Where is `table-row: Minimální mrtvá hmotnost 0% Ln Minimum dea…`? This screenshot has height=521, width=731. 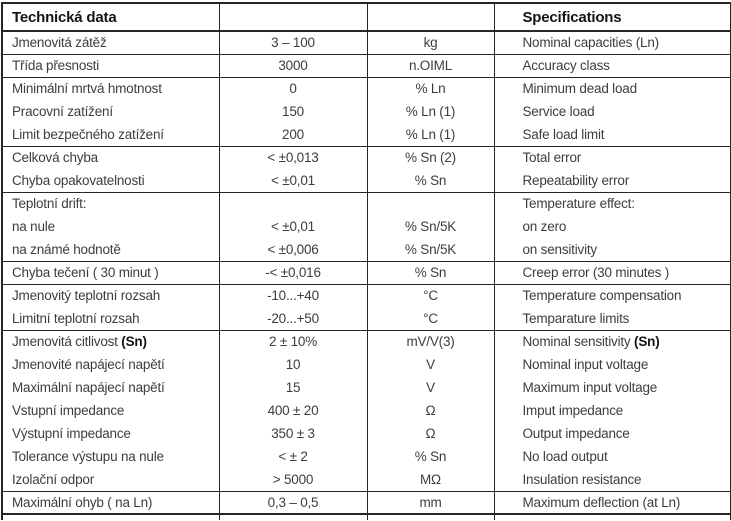 table-row: Minimální mrtvá hmotnost 0% Ln Minimum dea… is located at coordinates (366, 88).